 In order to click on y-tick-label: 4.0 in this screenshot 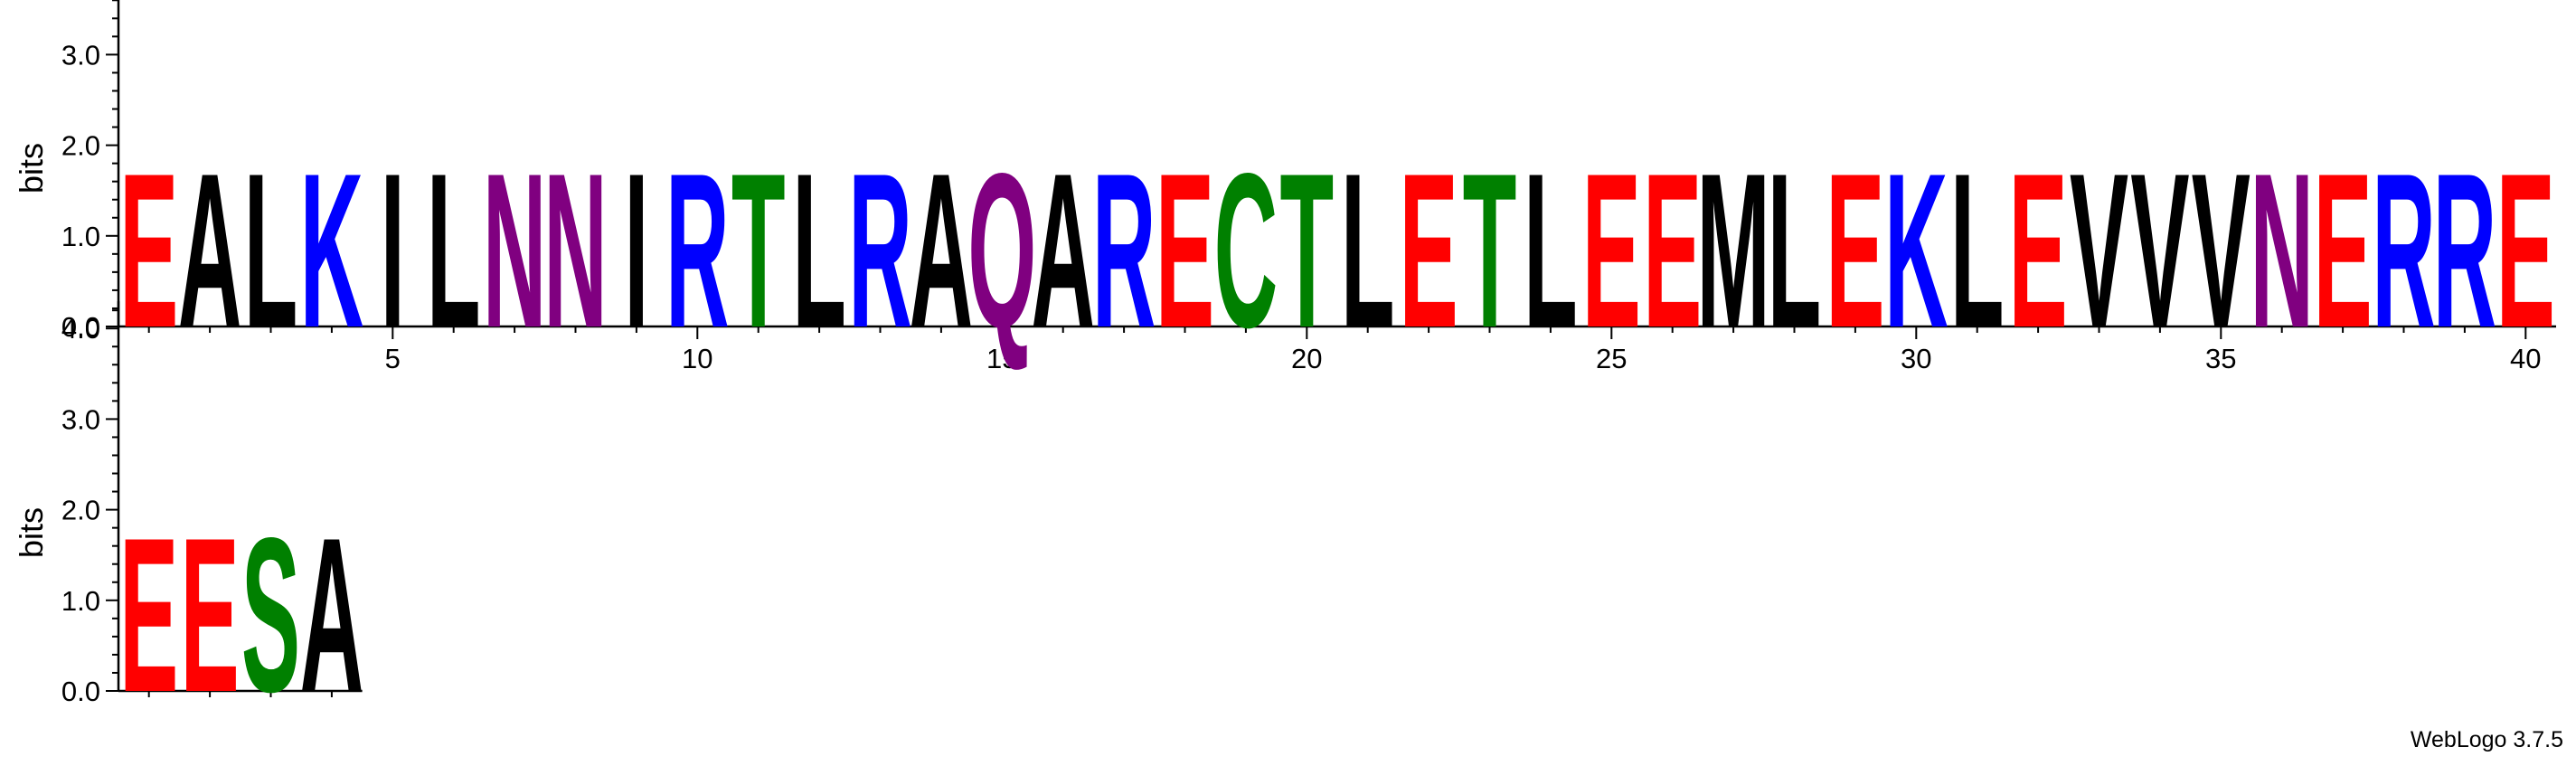, I will do `click(80, 329)`.